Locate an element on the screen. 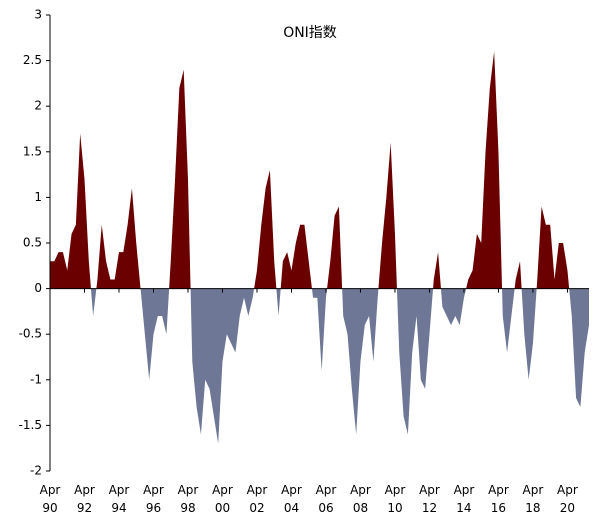 Image resolution: width=599 pixels, height=527 pixels. x-tick-label: Apr 98 is located at coordinates (188, 499).